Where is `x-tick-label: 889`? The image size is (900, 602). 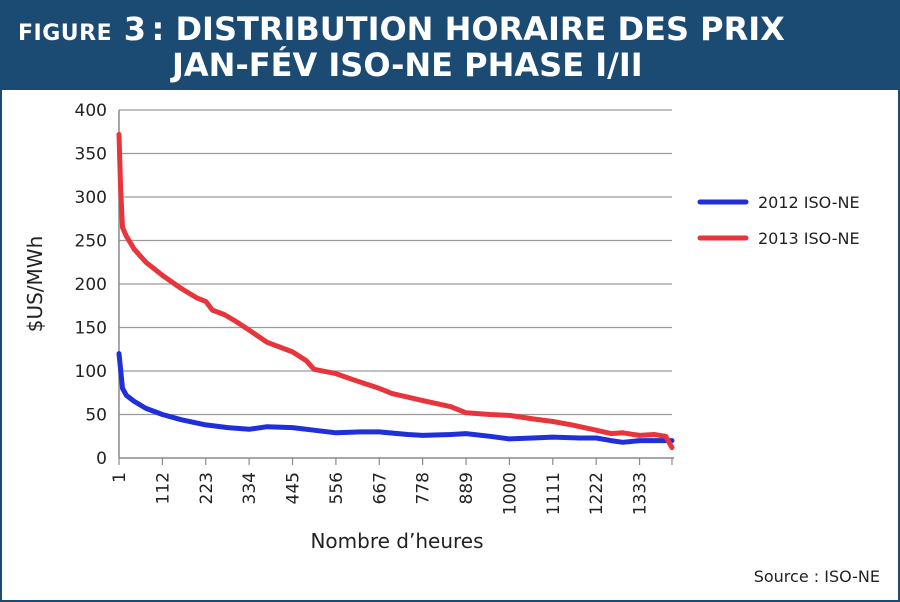
x-tick-label: 889 is located at coordinates (467, 488).